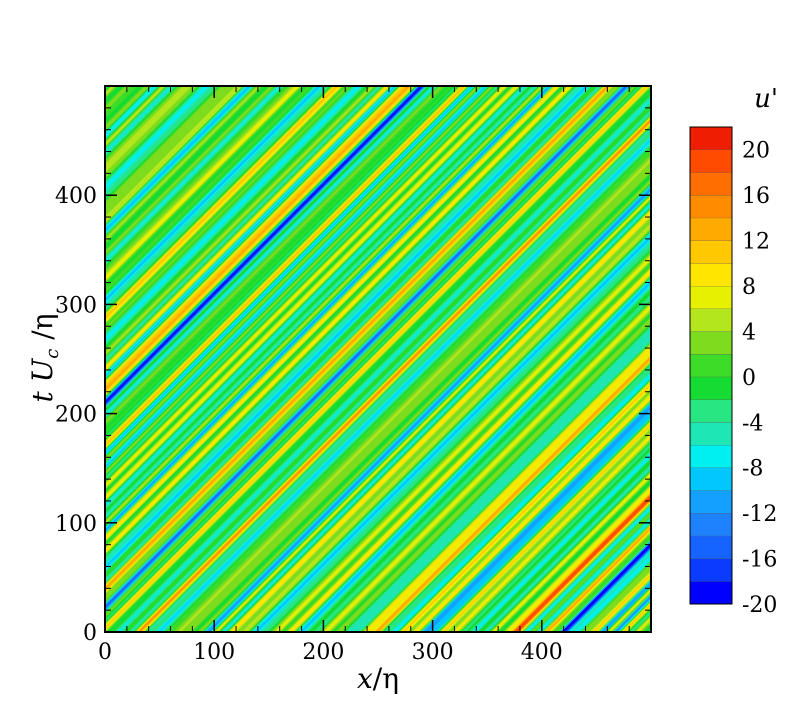  Describe the element at coordinates (76, 196) in the screenshot. I see `y-tick-label: 400` at that location.